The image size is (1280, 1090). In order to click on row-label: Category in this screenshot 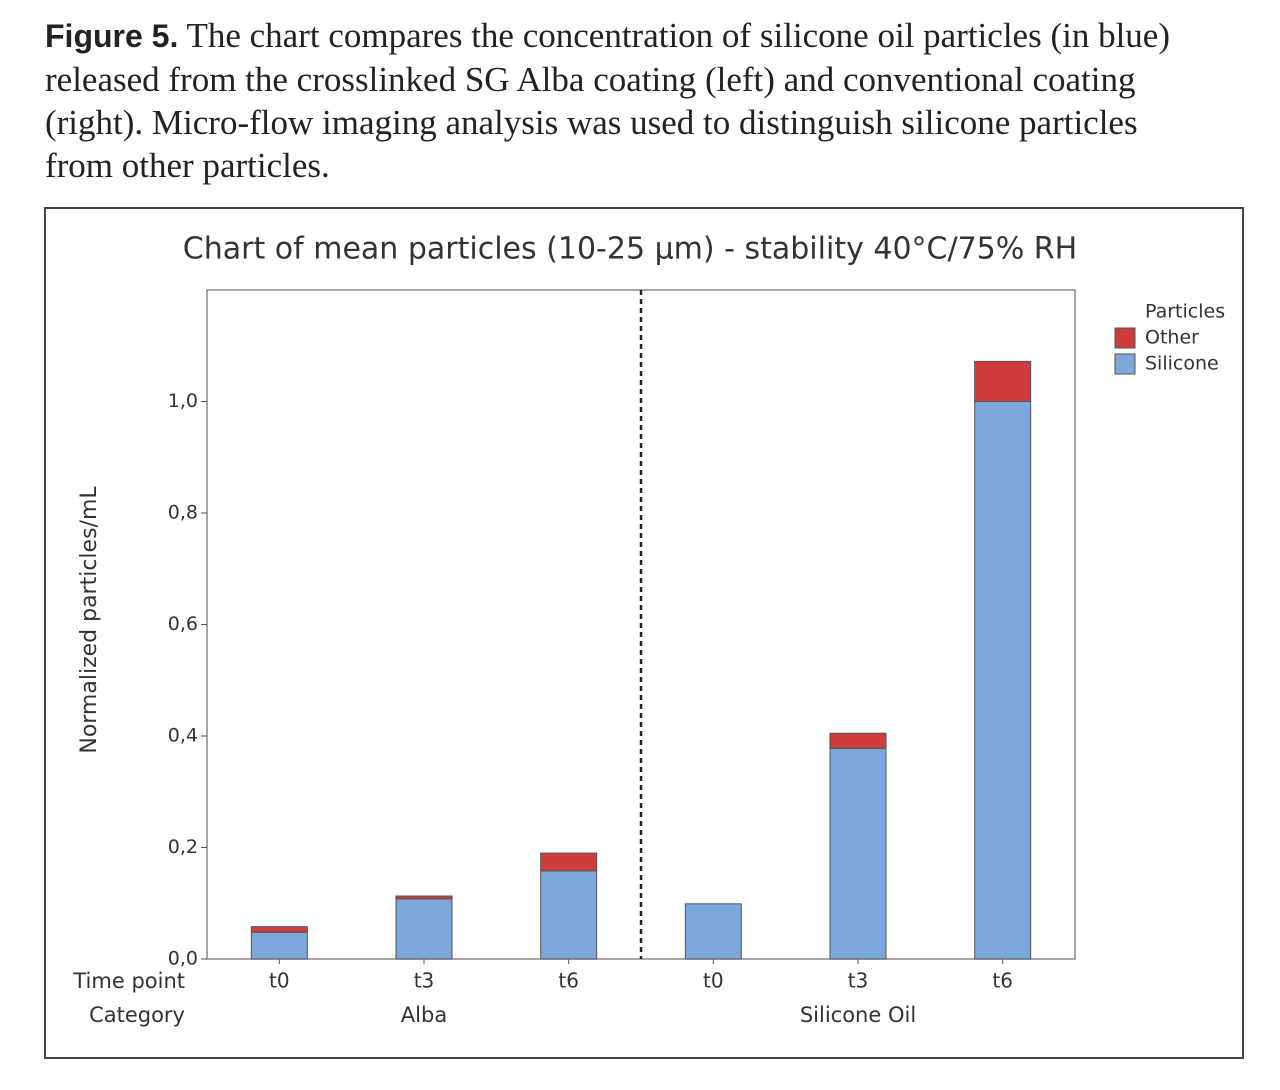, I will do `click(137, 1015)`.